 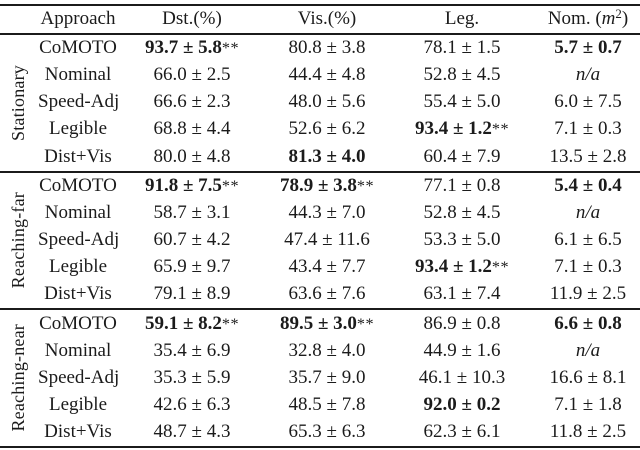 I want to click on dst-value-cell: 35.3 ± 5.9, so click(x=192, y=378).